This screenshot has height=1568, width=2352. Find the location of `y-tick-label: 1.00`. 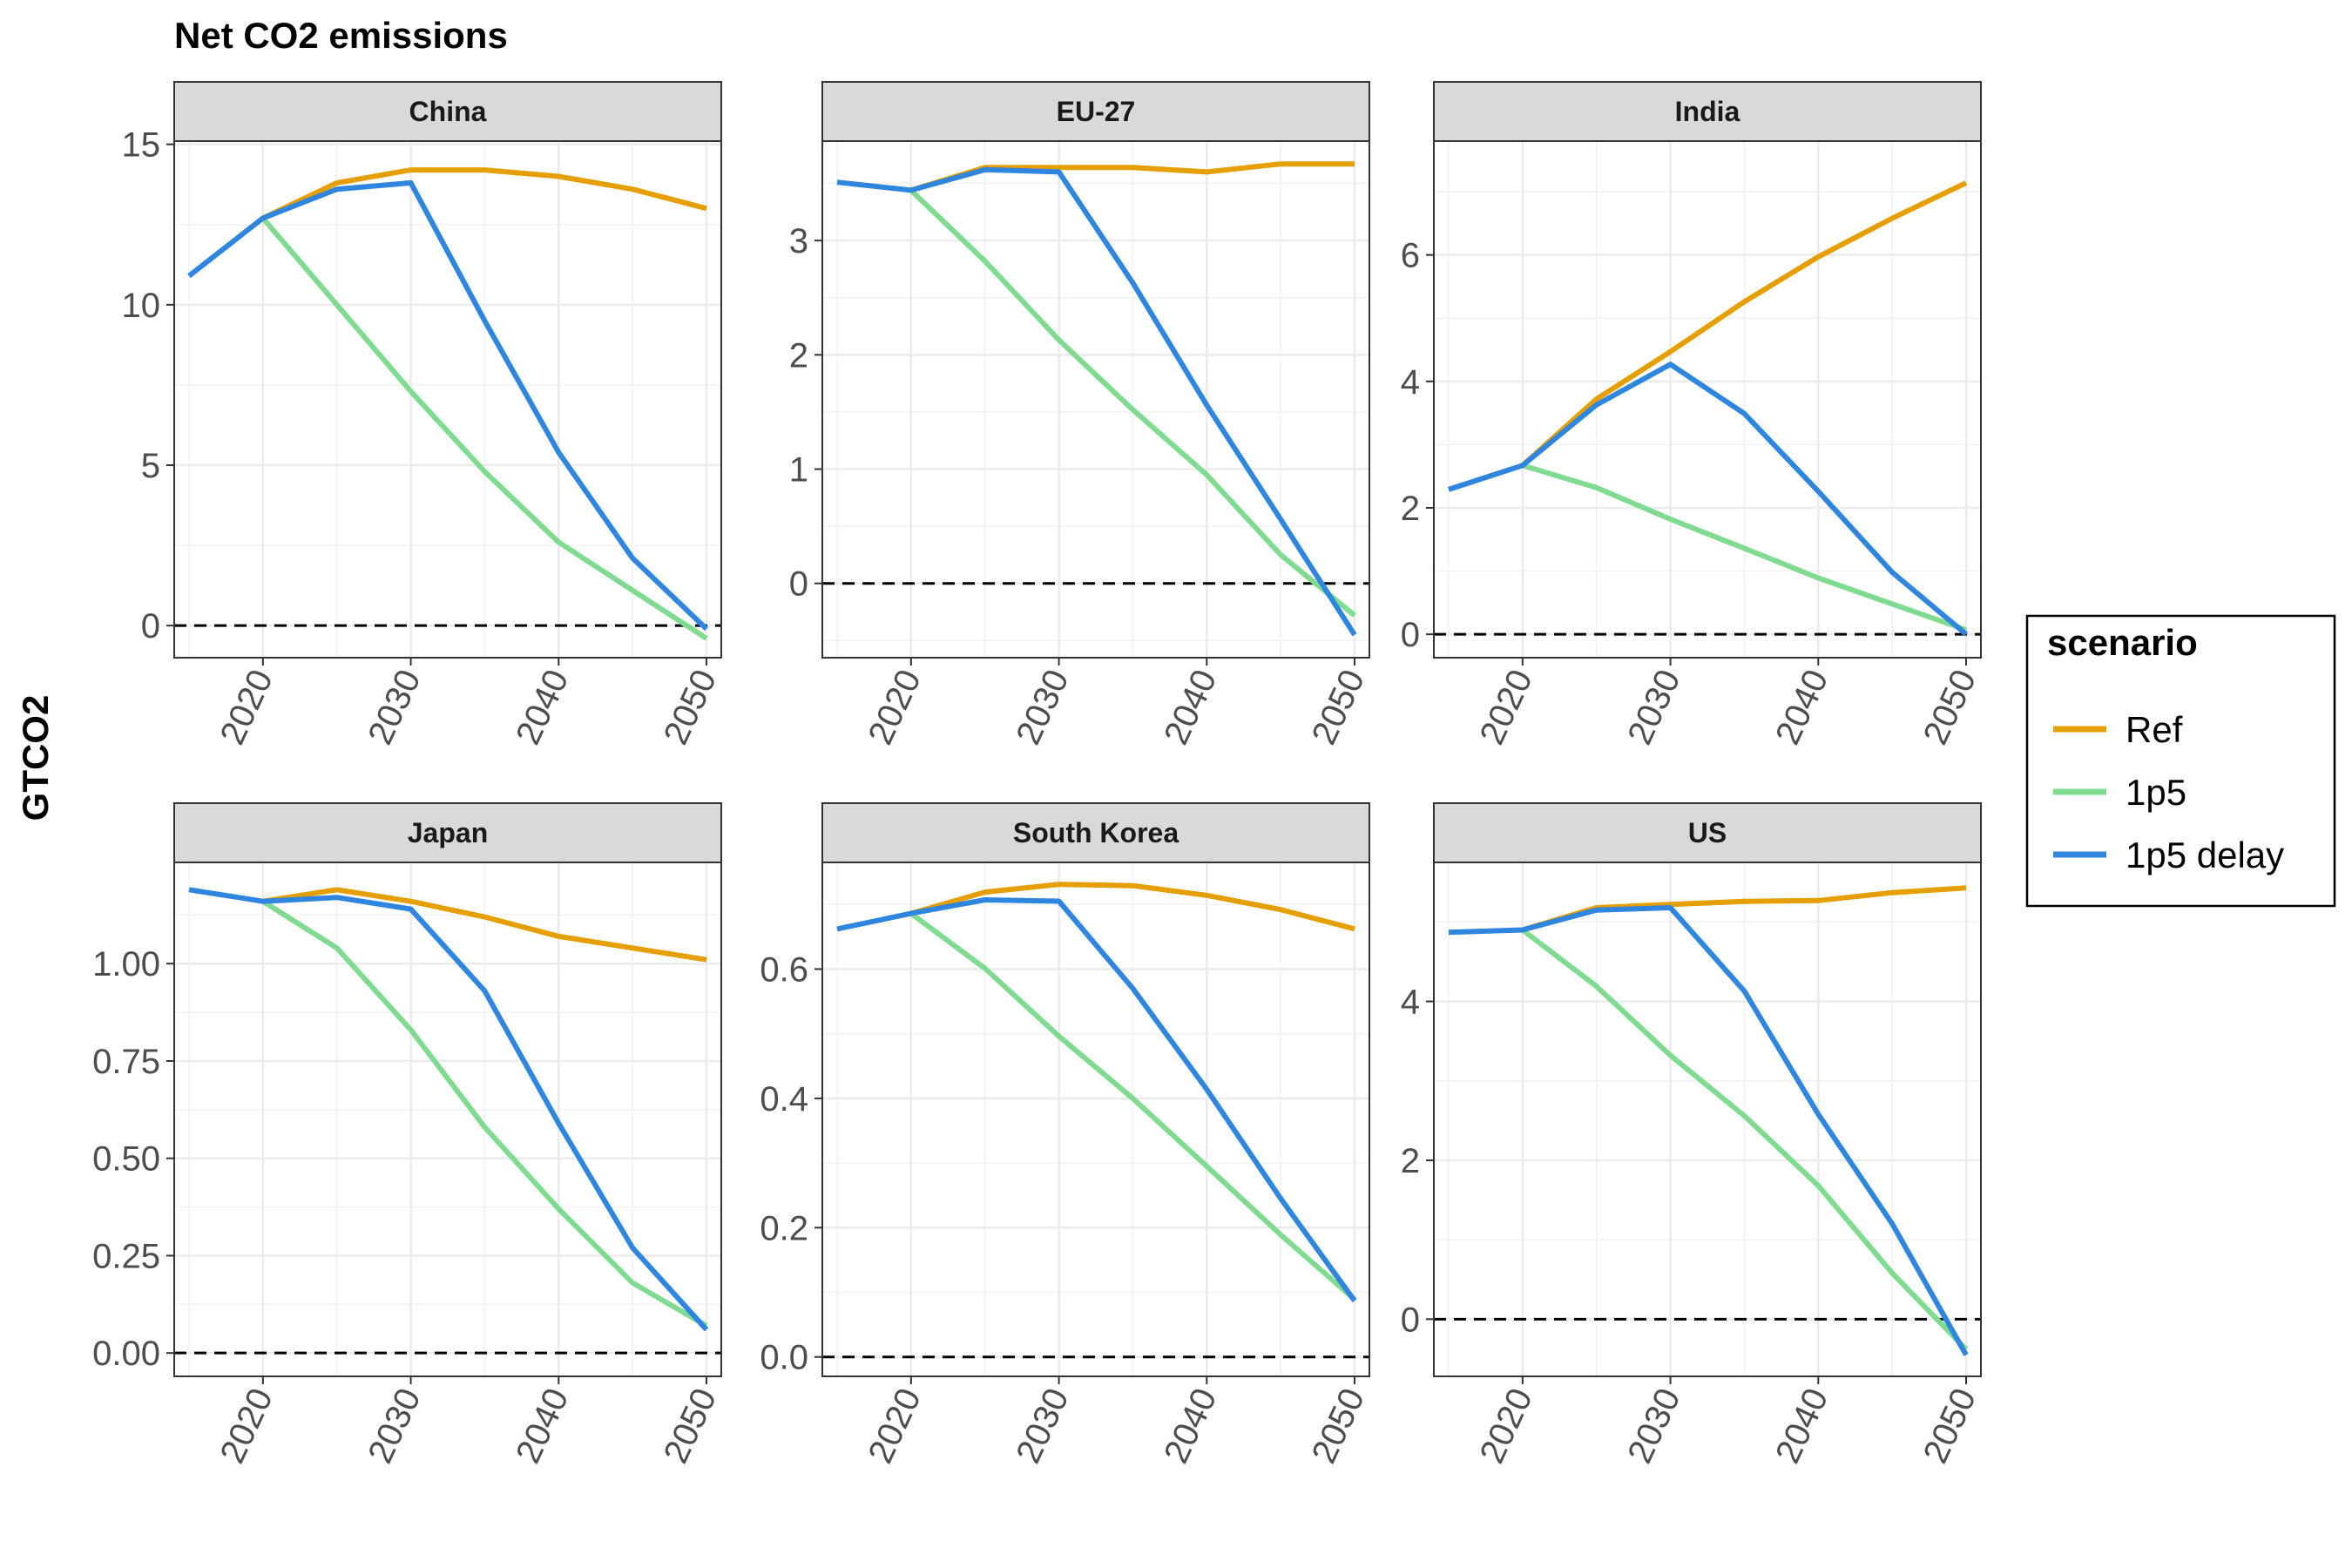

y-tick-label: 1.00 is located at coordinates (126, 964).